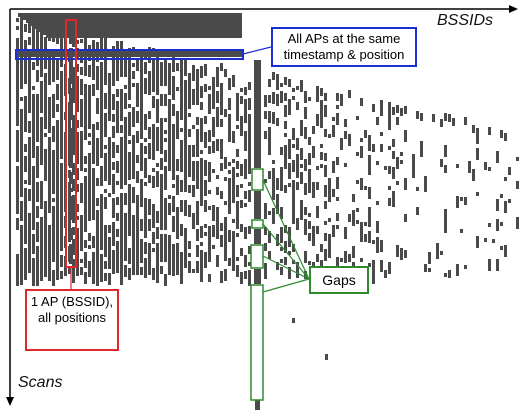 This screenshot has height=416, width=525. Describe the element at coordinates (513, 9) in the screenshot. I see `x-axis-arrow` at that location.